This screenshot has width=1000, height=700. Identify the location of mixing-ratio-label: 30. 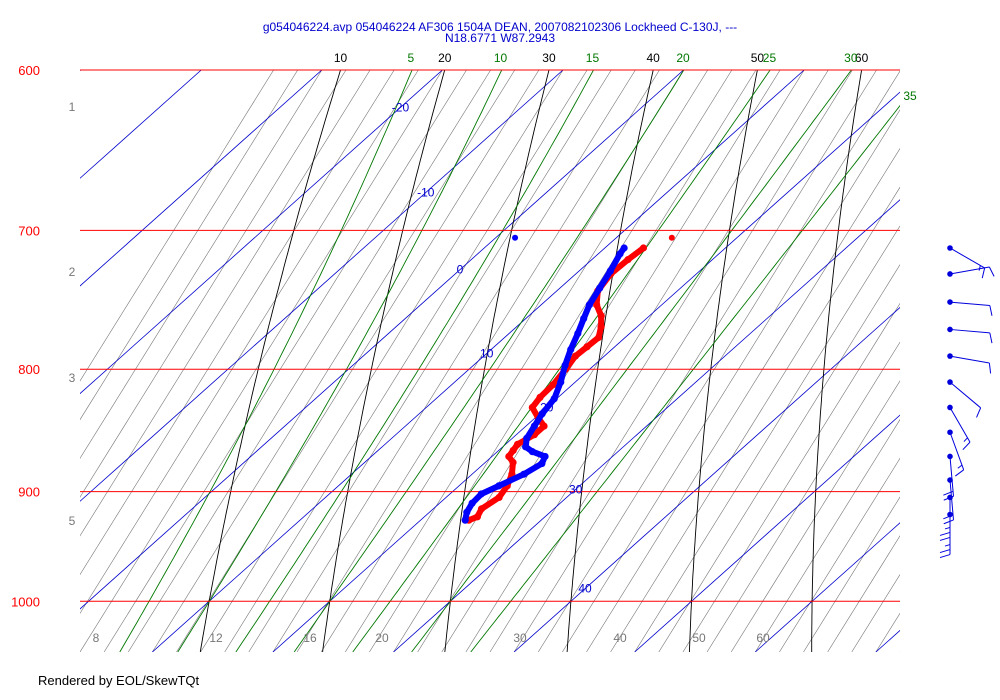
(520, 638).